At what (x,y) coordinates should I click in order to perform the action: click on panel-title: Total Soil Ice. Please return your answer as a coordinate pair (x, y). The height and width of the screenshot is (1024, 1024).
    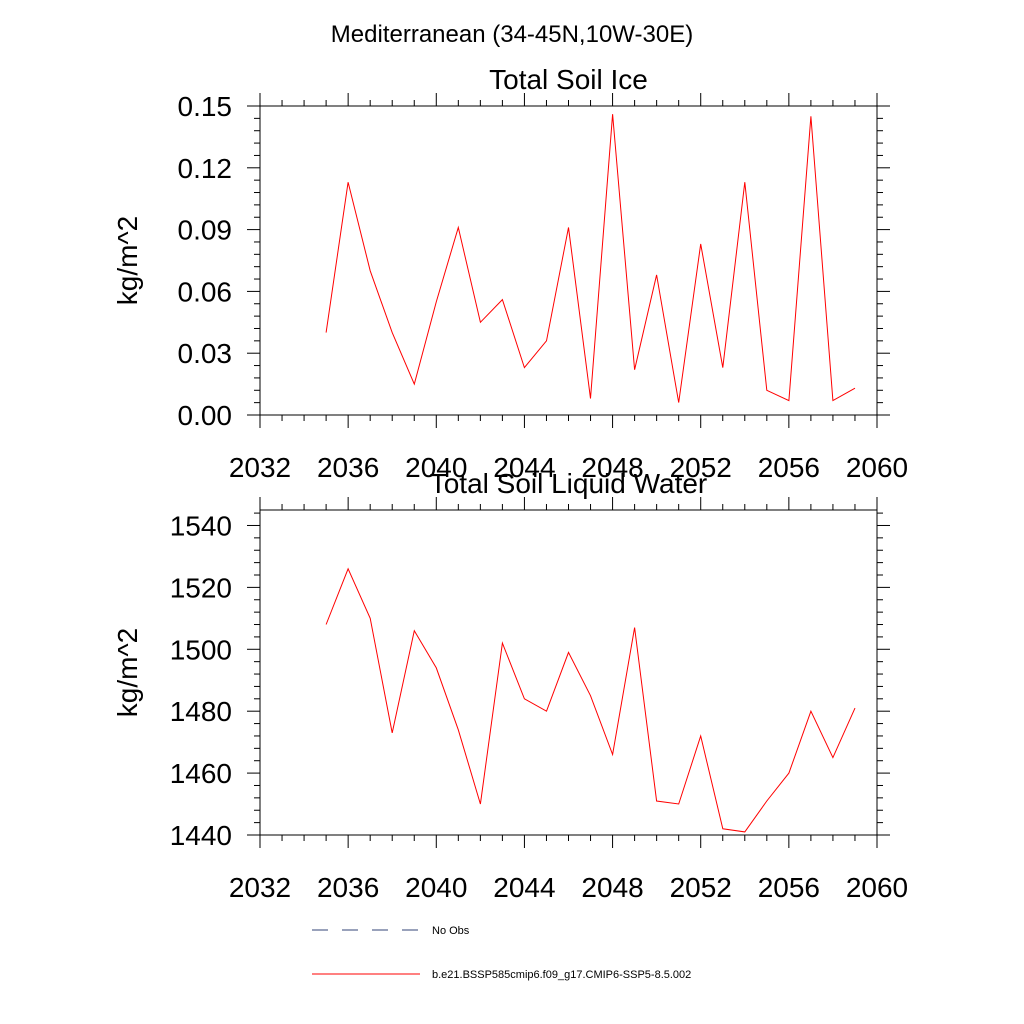
    Looking at the image, I should click on (568, 79).